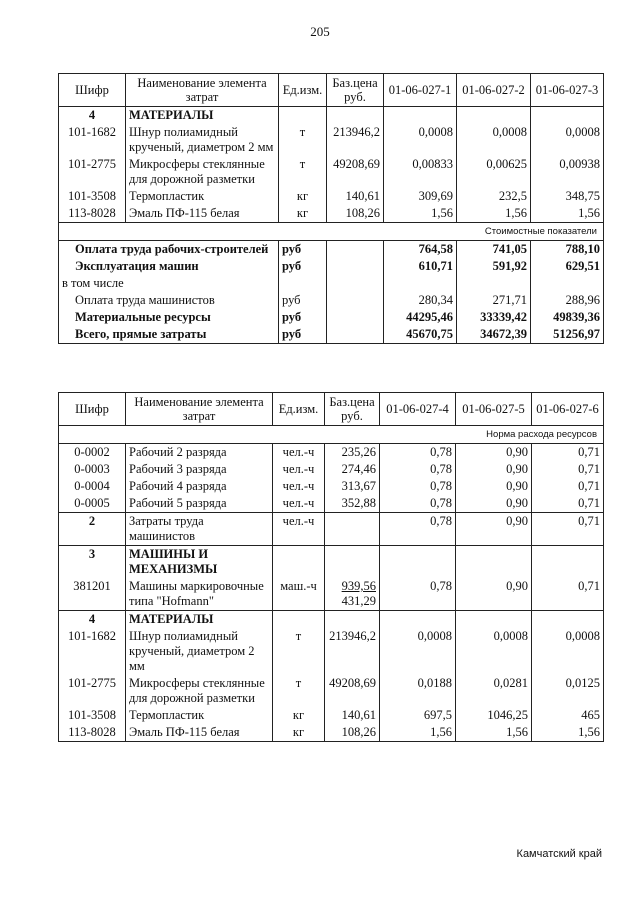 The width and height of the screenshot is (640, 905). I want to click on total-row: Эксплуатация машин руб 610,71 591,92 629,51, so click(331, 266).